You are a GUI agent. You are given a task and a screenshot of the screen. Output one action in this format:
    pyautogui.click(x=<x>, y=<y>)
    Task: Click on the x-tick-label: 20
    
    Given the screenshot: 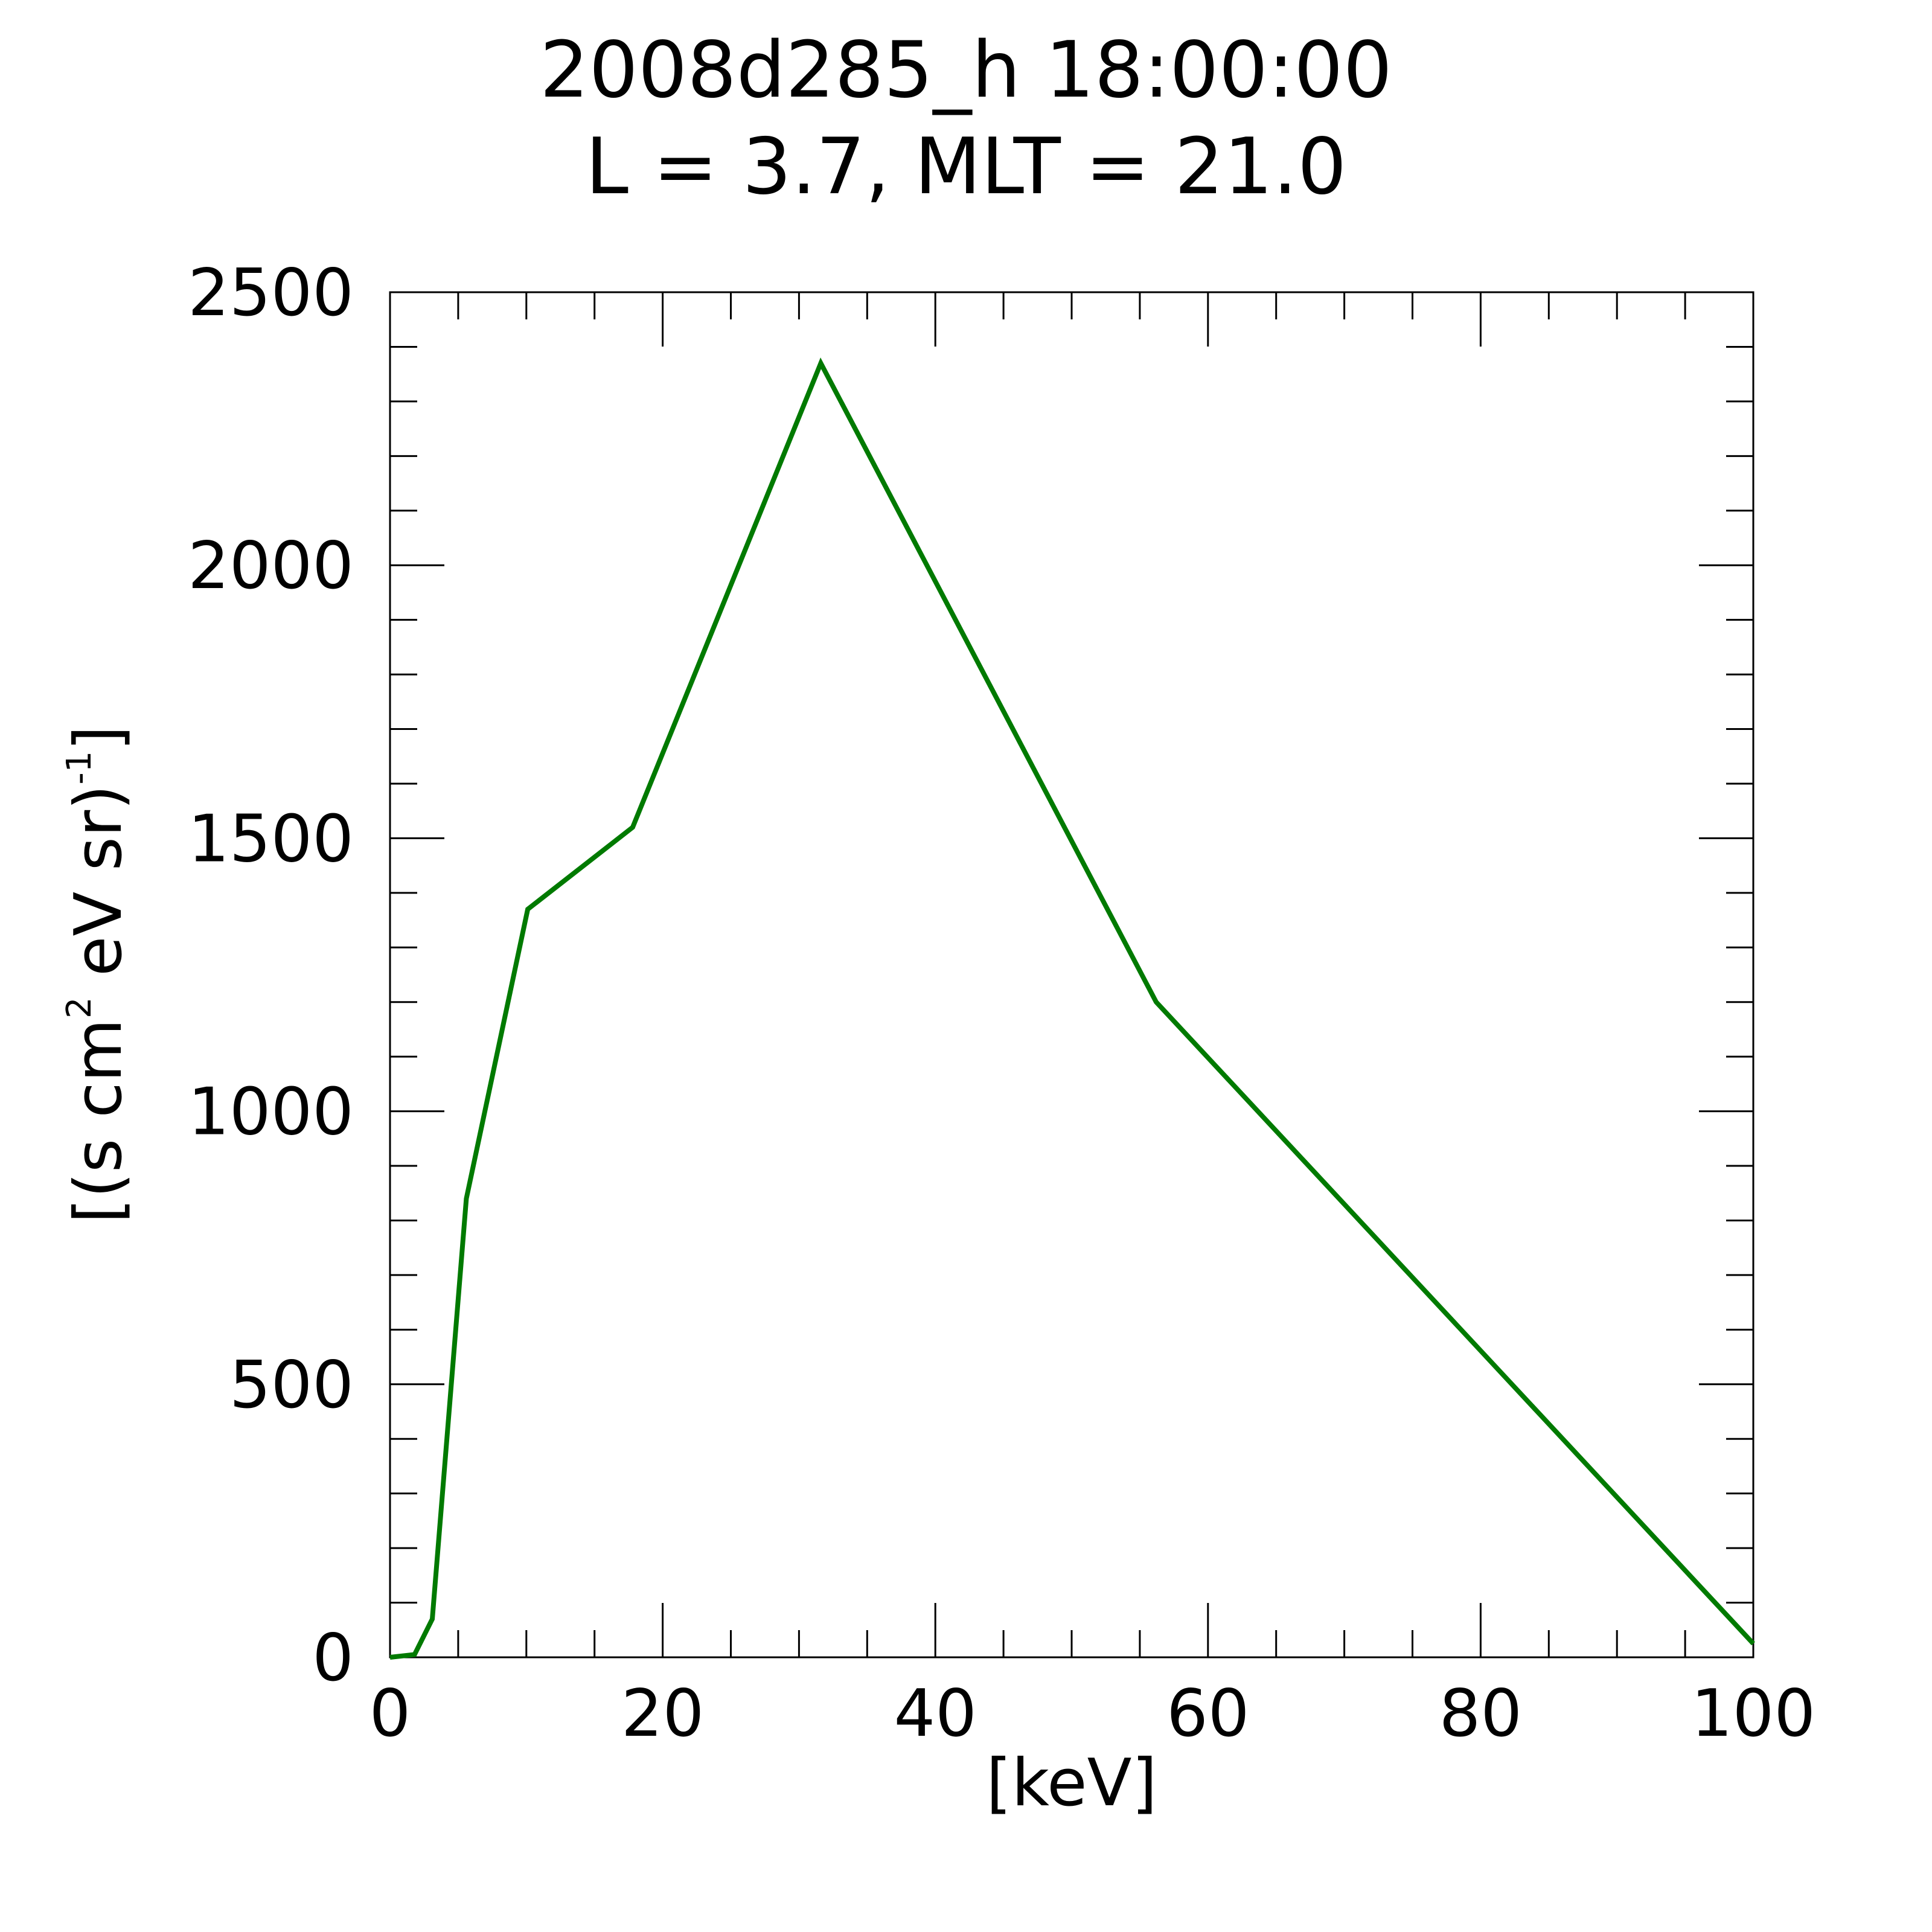 What is the action you would take?
    pyautogui.click(x=663, y=1713)
    